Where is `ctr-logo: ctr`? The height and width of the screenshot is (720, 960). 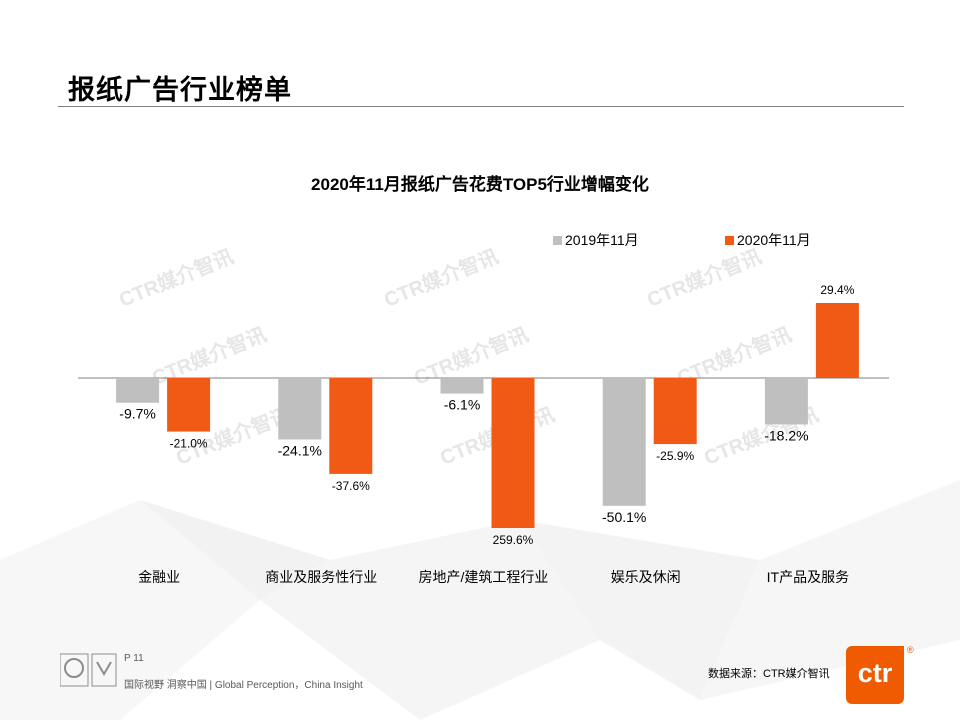 ctr-logo: ctr is located at coordinates (875, 675).